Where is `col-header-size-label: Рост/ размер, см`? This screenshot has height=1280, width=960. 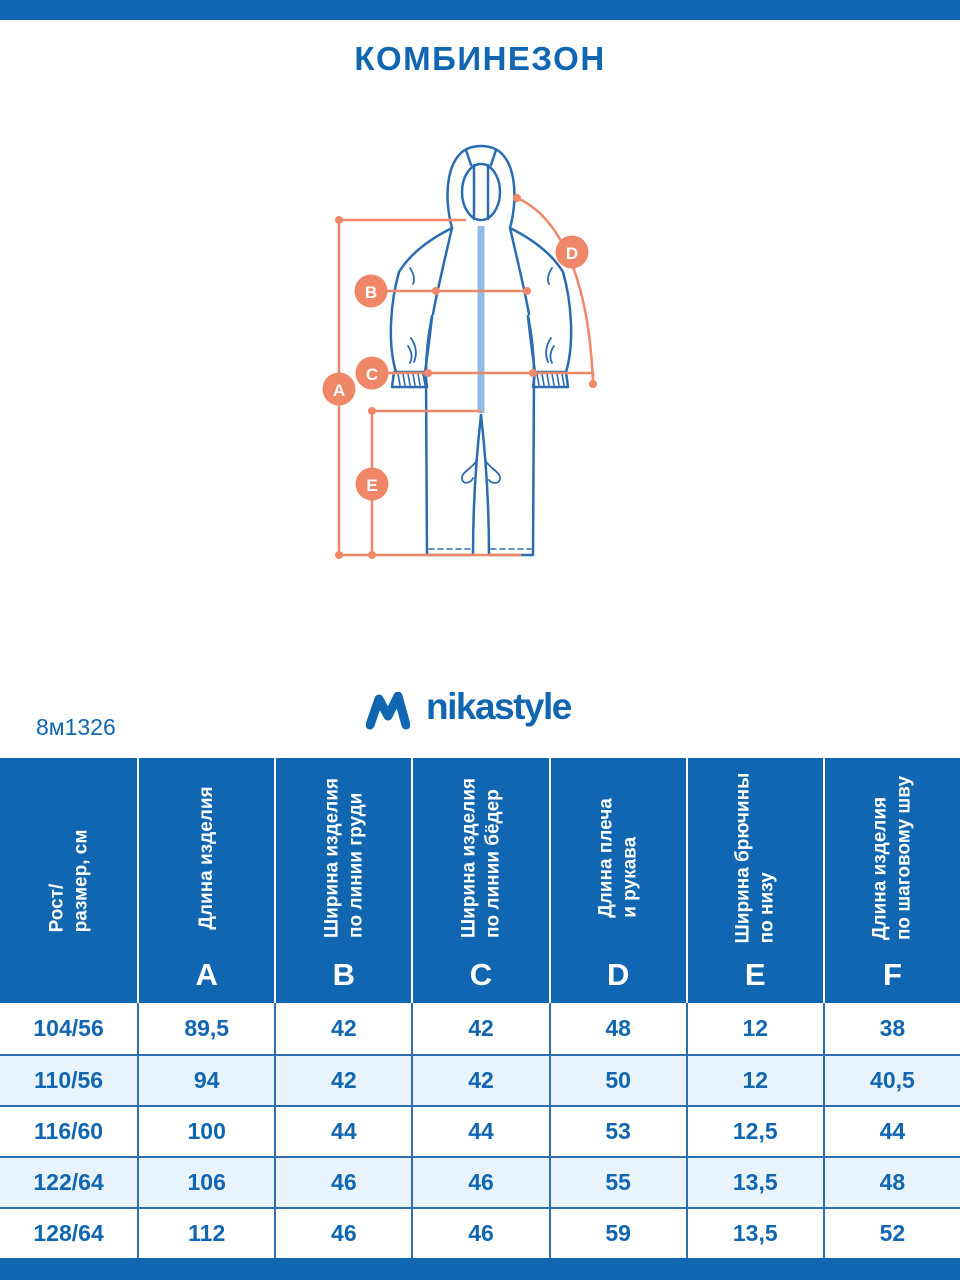
col-header-size-label: Рост/ размер, см is located at coordinates (68, 880).